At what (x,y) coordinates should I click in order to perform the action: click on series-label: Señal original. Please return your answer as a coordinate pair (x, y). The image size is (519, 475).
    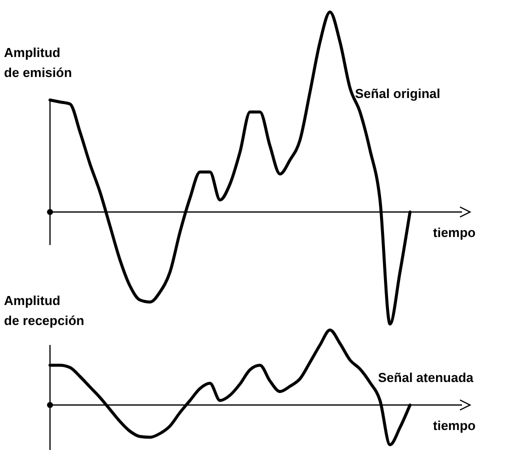
    Looking at the image, I should click on (397, 93).